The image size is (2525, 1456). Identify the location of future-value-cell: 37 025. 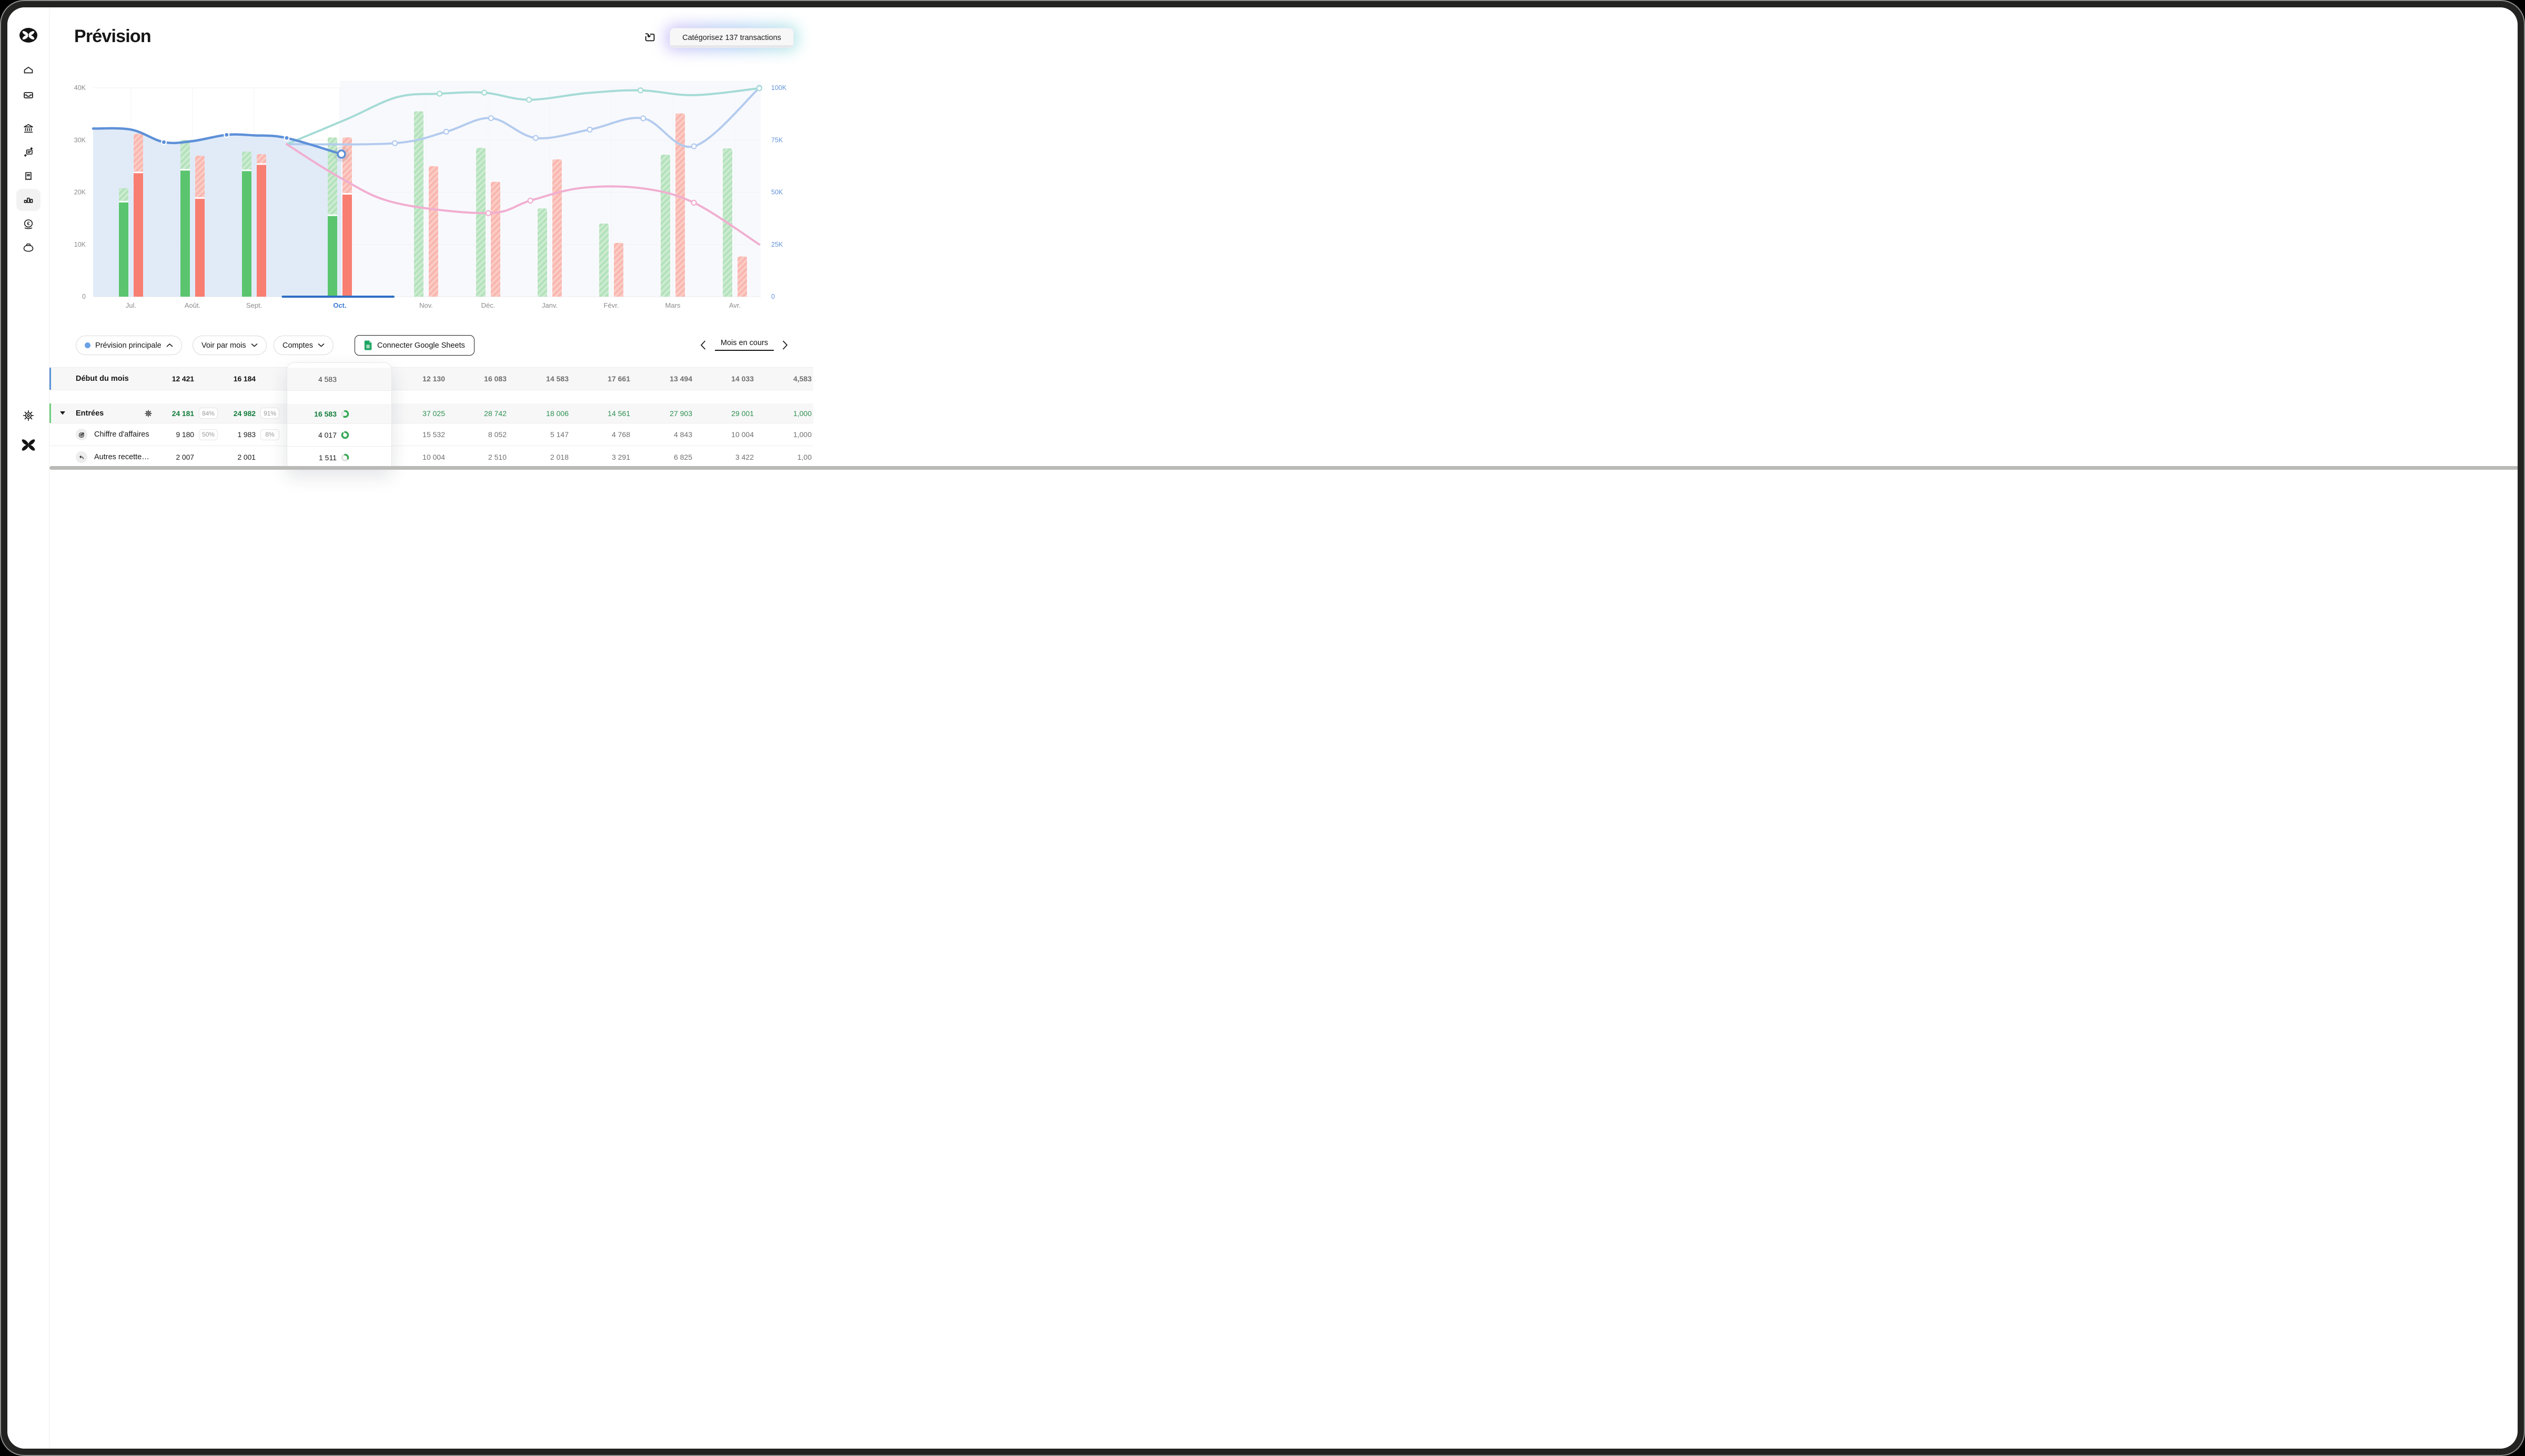
(423, 413).